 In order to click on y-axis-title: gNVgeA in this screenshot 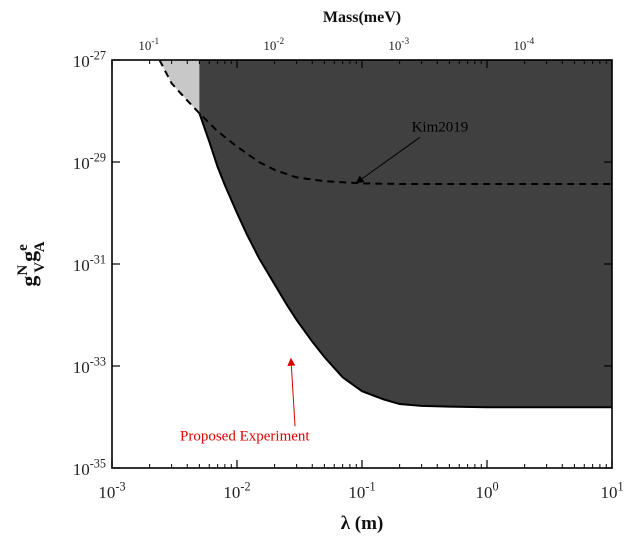, I will do `click(31, 263)`.